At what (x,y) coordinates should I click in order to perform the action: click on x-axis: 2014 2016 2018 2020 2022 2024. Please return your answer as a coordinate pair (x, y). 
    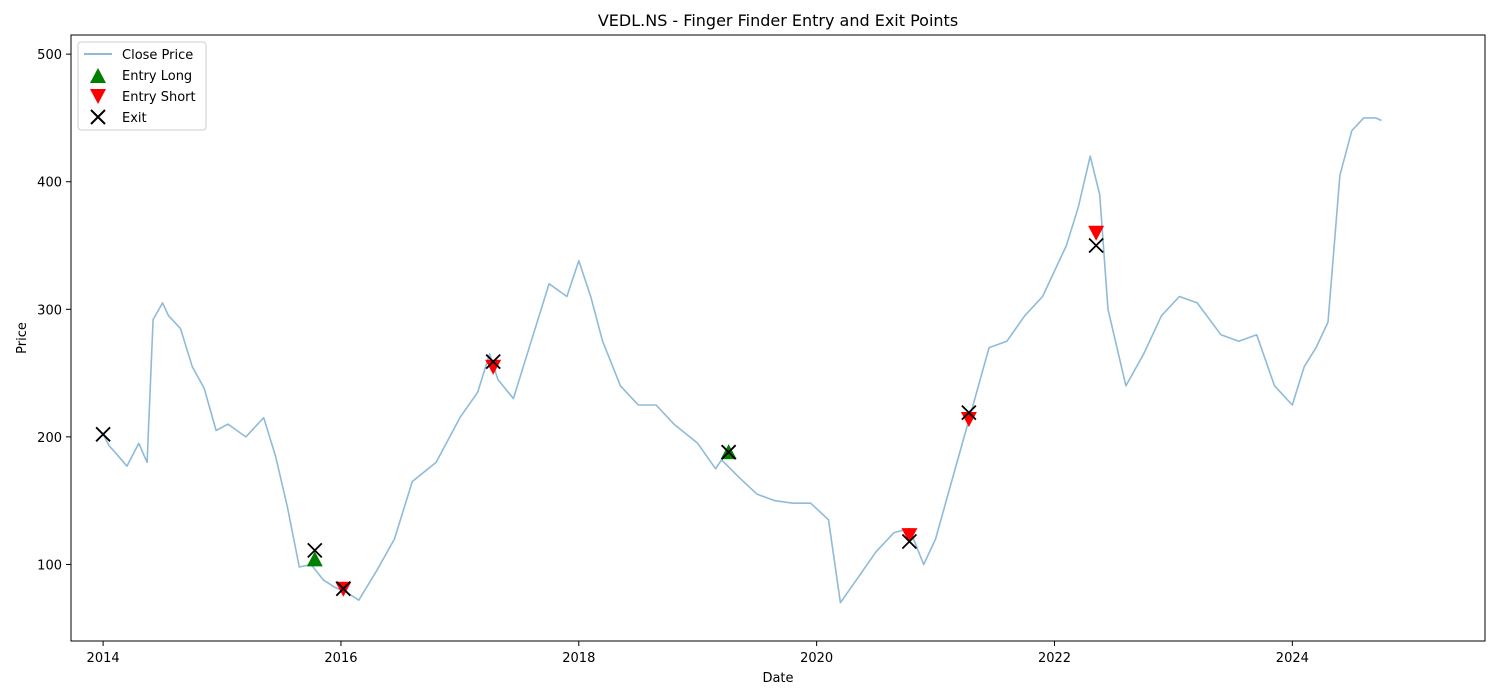
    Looking at the image, I should click on (698, 653).